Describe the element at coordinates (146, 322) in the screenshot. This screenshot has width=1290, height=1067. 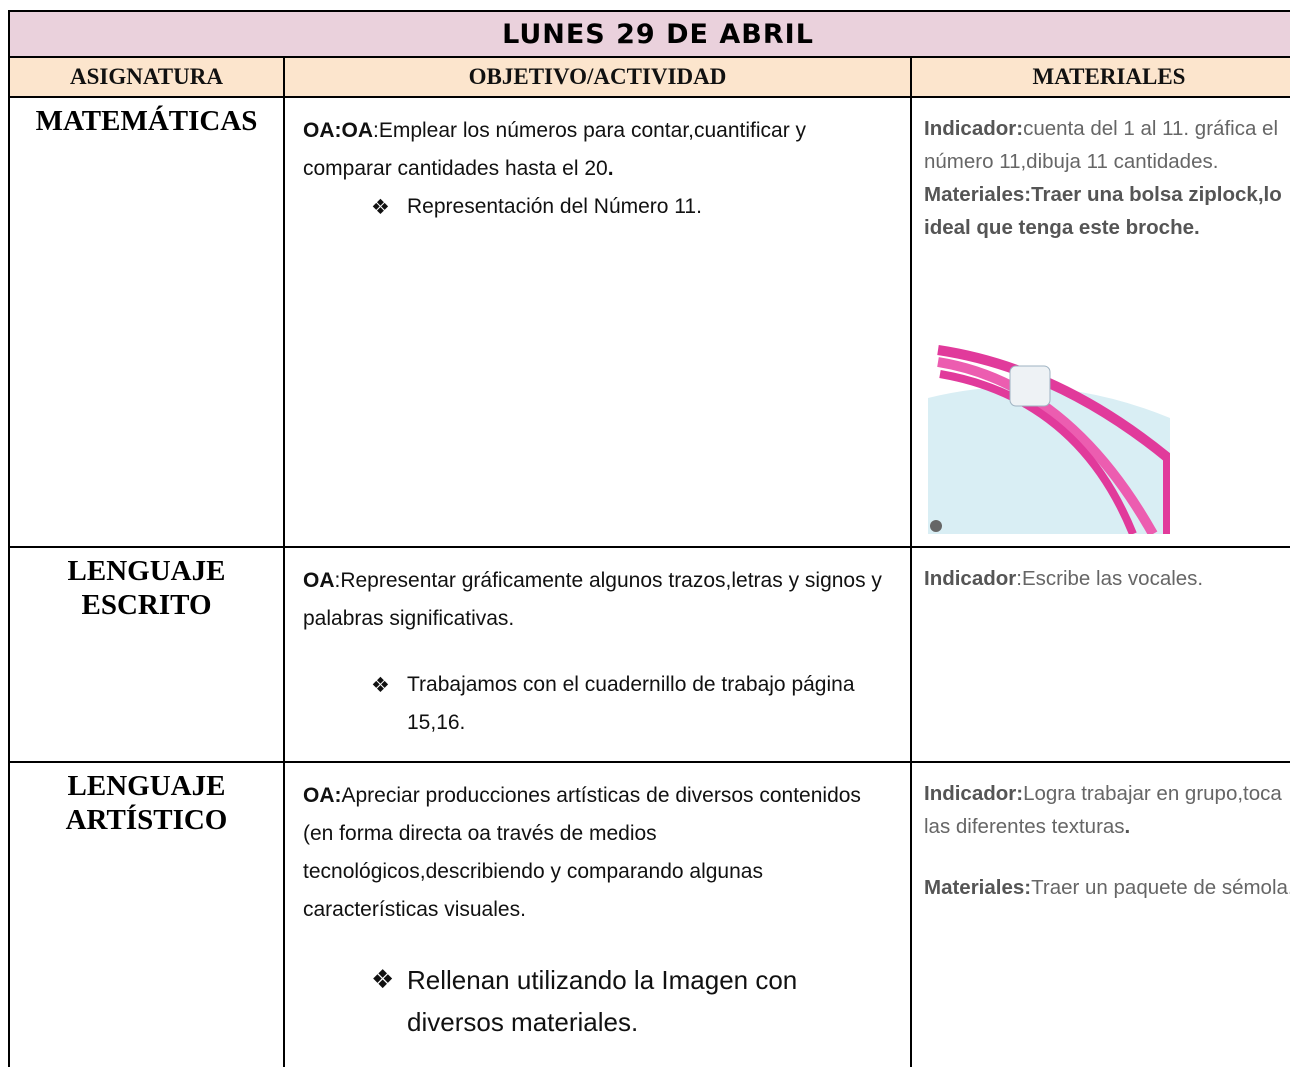
I see `subject-cell: MATEMÁTICAS` at that location.